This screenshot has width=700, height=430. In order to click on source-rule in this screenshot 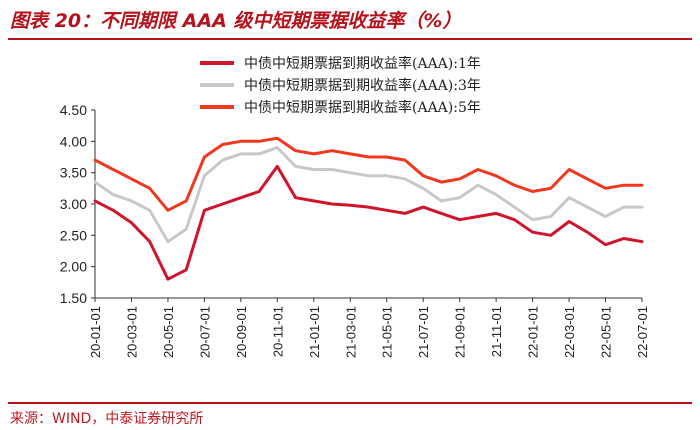, I will do `click(350, 403)`.